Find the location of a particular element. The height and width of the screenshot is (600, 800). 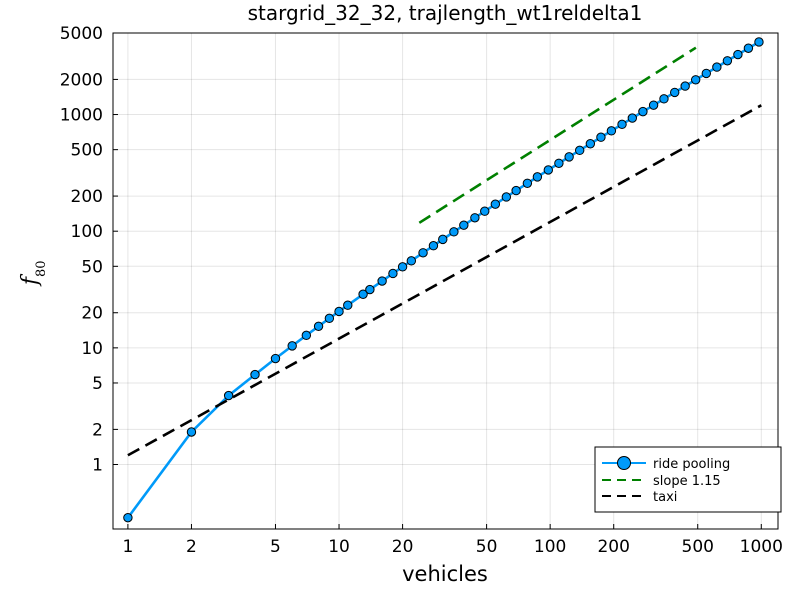

legend-marker-ride-pooling is located at coordinates (624, 463).